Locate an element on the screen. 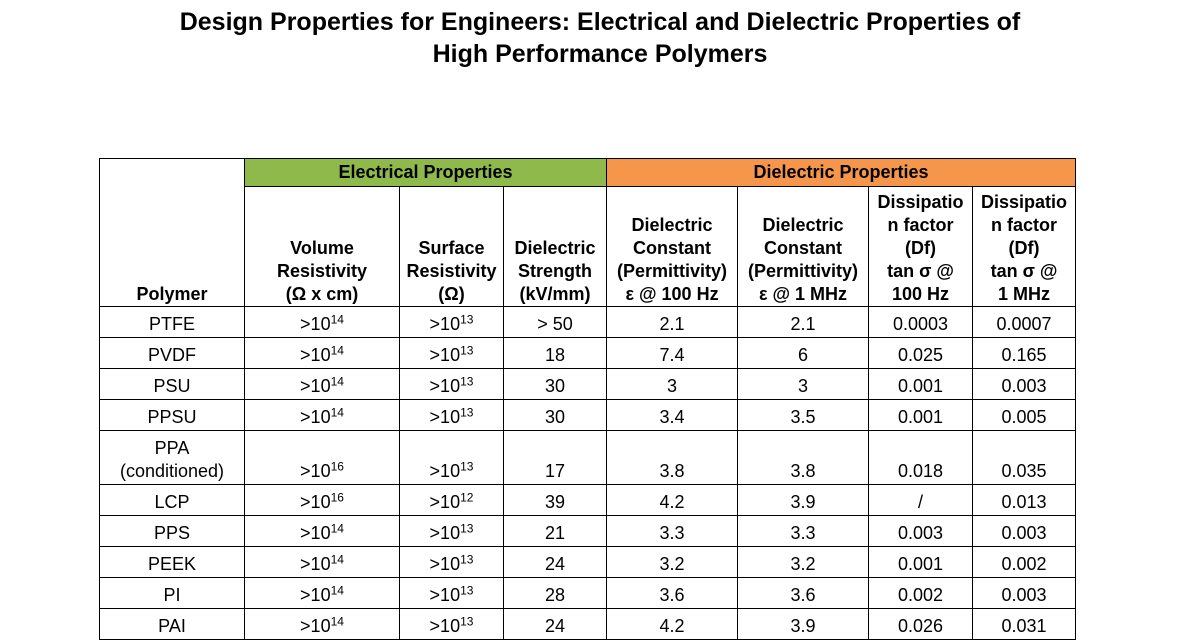 Image resolution: width=1200 pixels, height=640 pixels. header-line: Resistivity is located at coordinates (451, 271).